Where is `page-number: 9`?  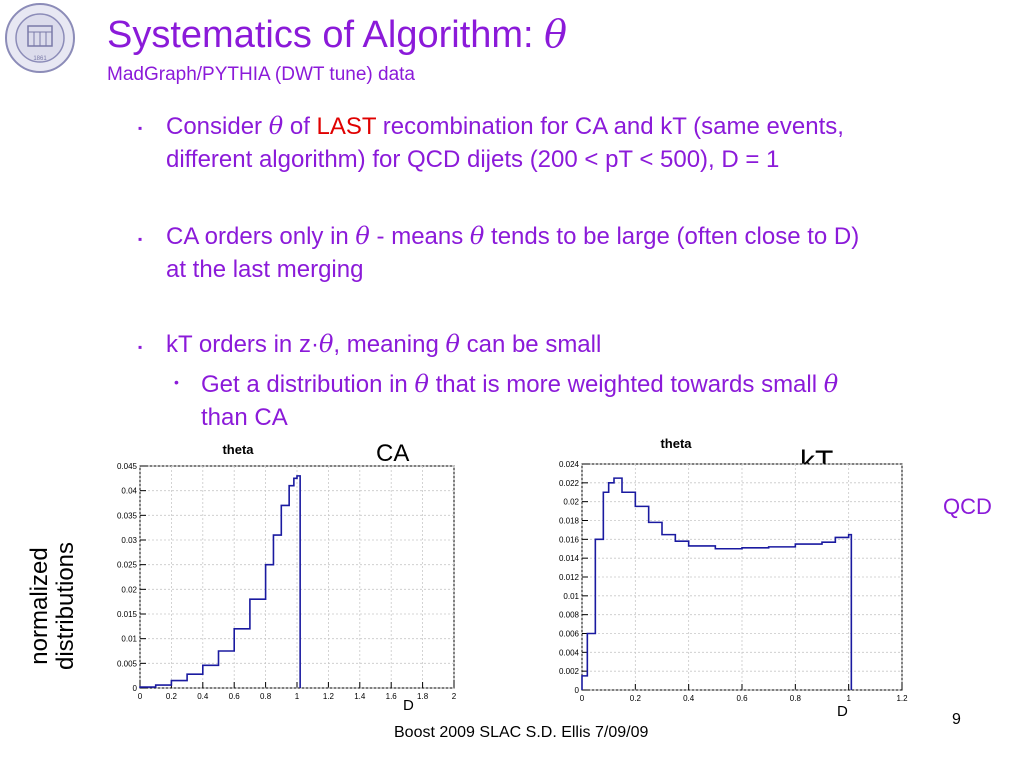
page-number: 9 is located at coordinates (956, 719).